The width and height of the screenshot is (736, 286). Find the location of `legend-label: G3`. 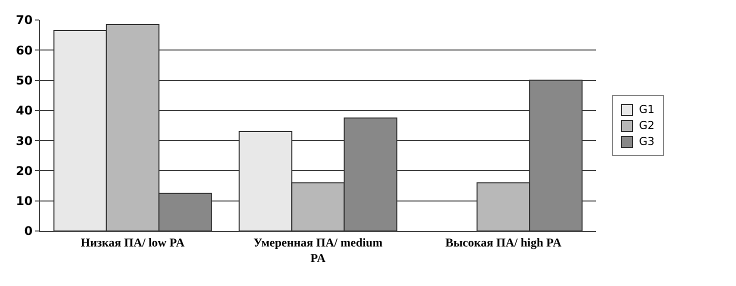

legend-label: G3 is located at coordinates (647, 141).